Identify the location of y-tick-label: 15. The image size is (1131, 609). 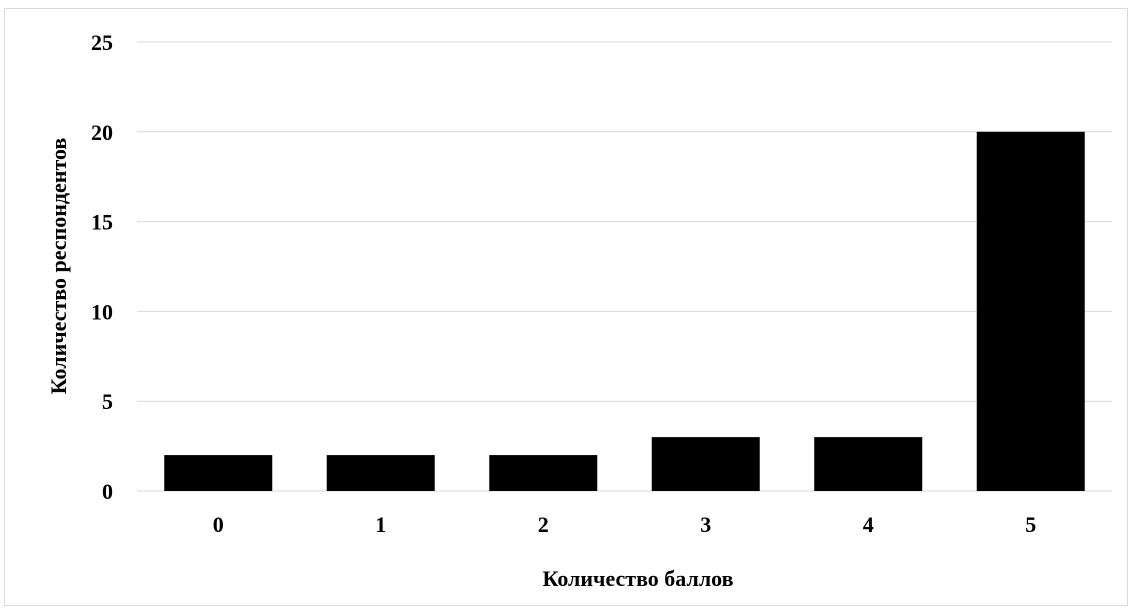
(102, 222).